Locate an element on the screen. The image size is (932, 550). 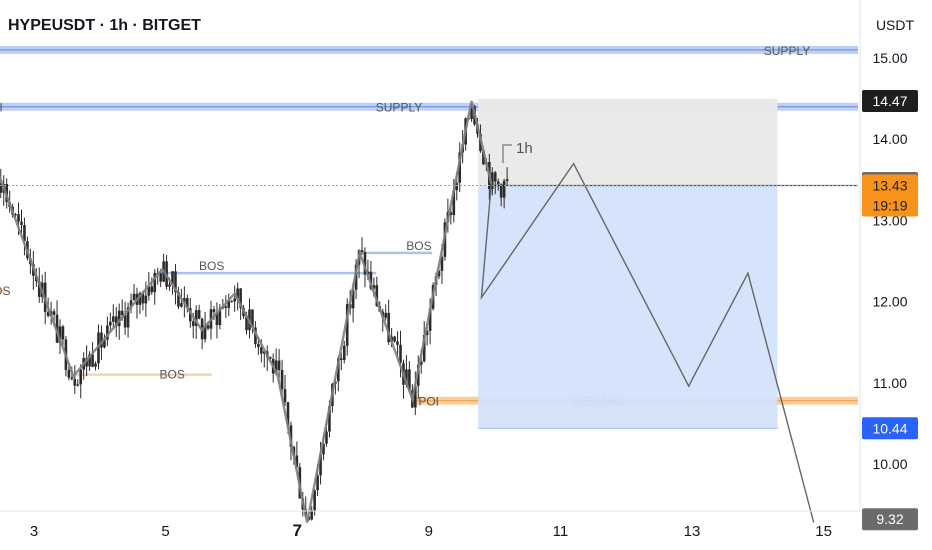
timeframe-bracket is located at coordinates (507, 153).